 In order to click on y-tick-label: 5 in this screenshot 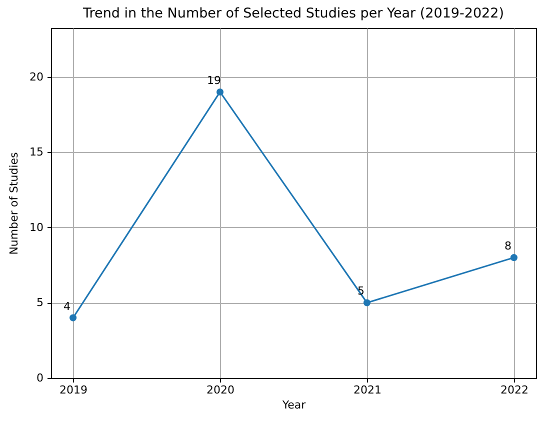, I will do `click(40, 303)`.